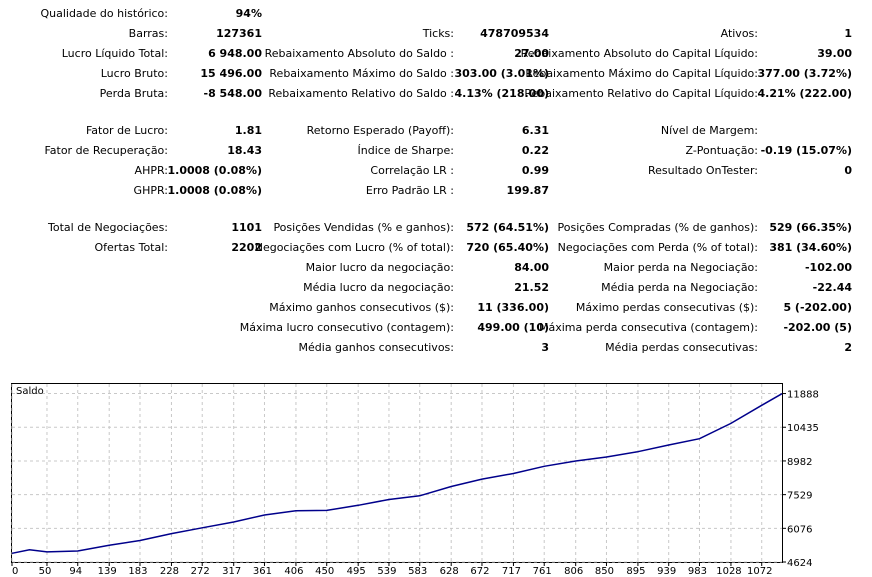 This screenshot has width=872, height=577. I want to click on lr-correlation-label: Correlação LR :, so click(412, 170).